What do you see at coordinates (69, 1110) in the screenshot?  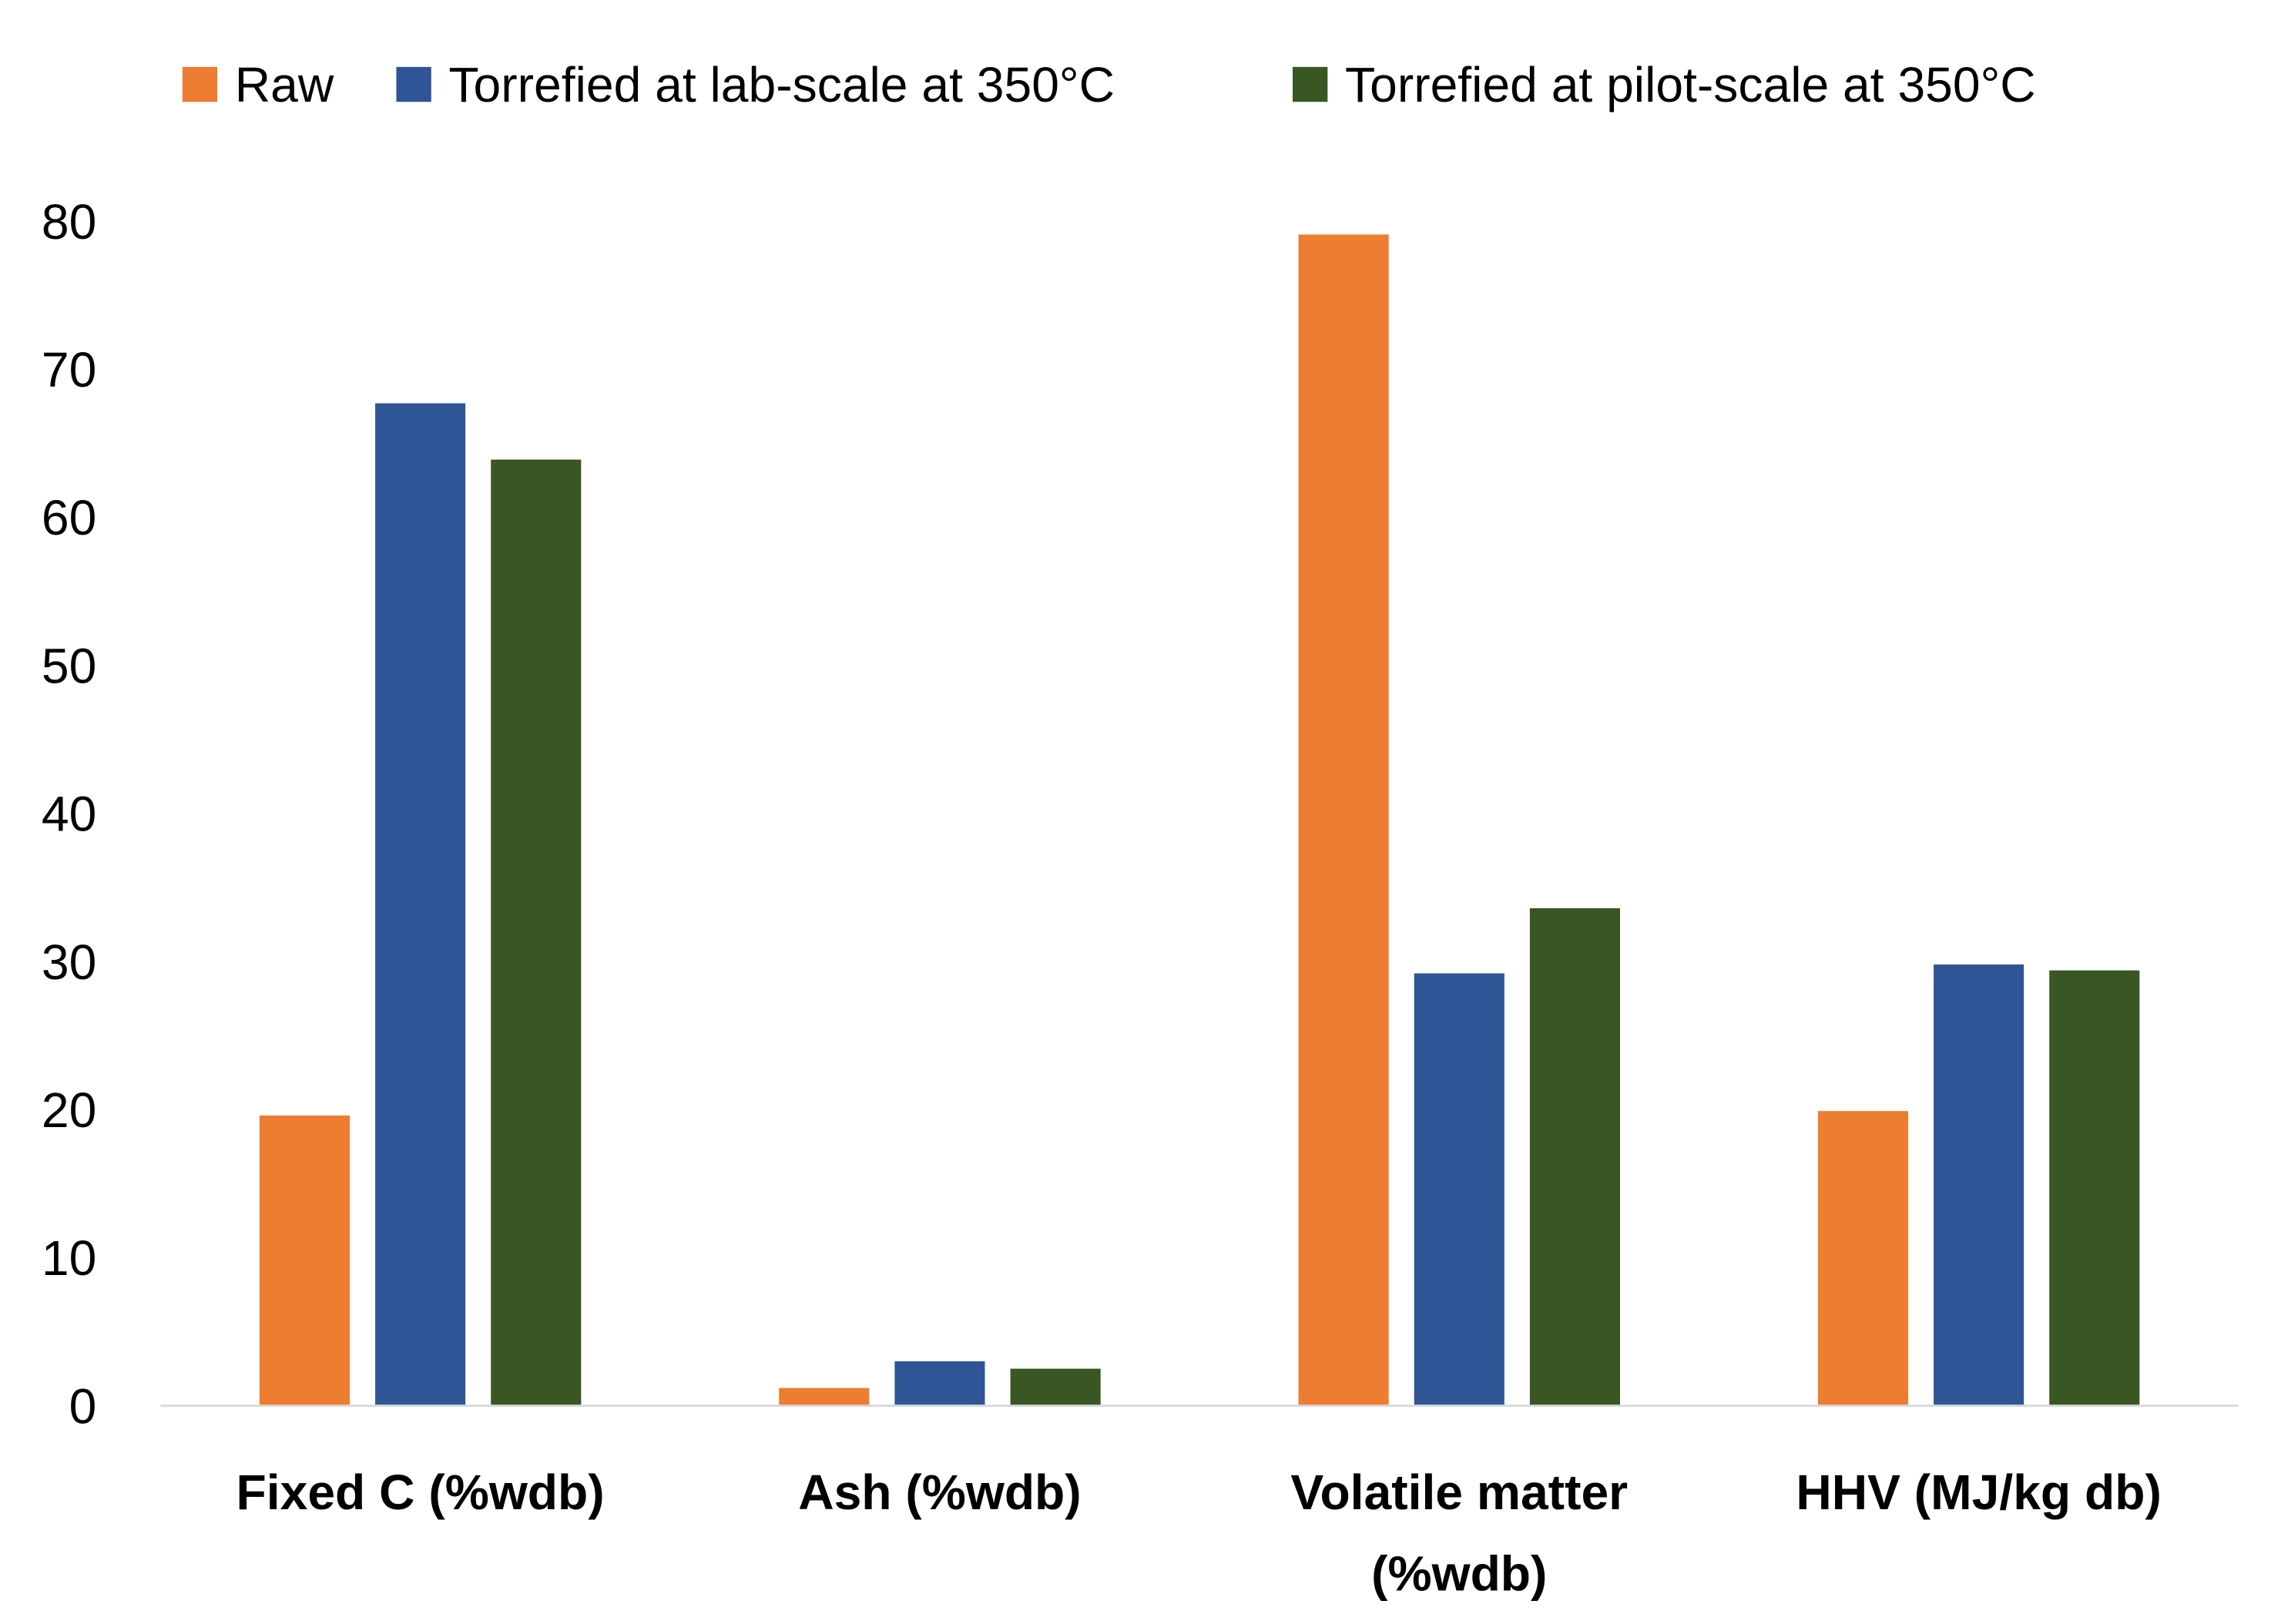 I see `y-tick-label: 20` at bounding box center [69, 1110].